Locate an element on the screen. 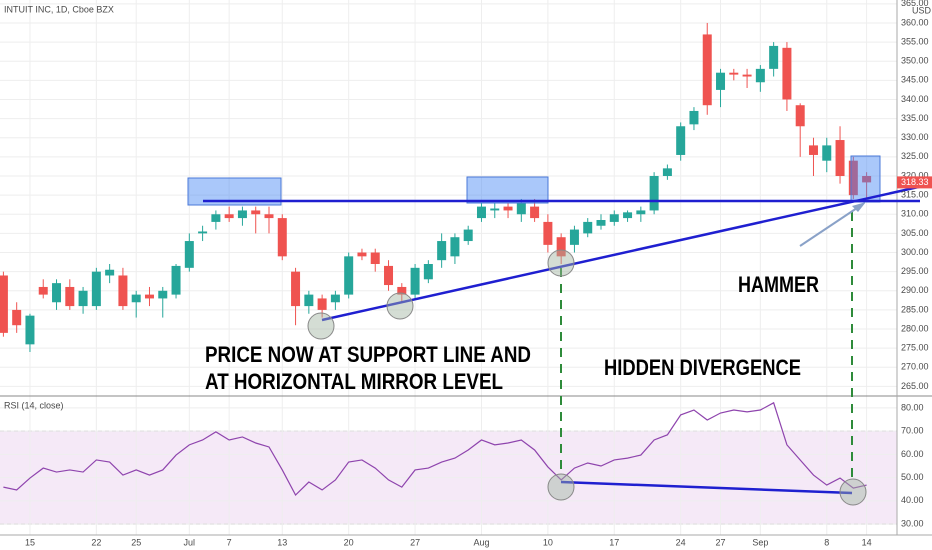  x-tick-label: 10 is located at coordinates (548, 542).